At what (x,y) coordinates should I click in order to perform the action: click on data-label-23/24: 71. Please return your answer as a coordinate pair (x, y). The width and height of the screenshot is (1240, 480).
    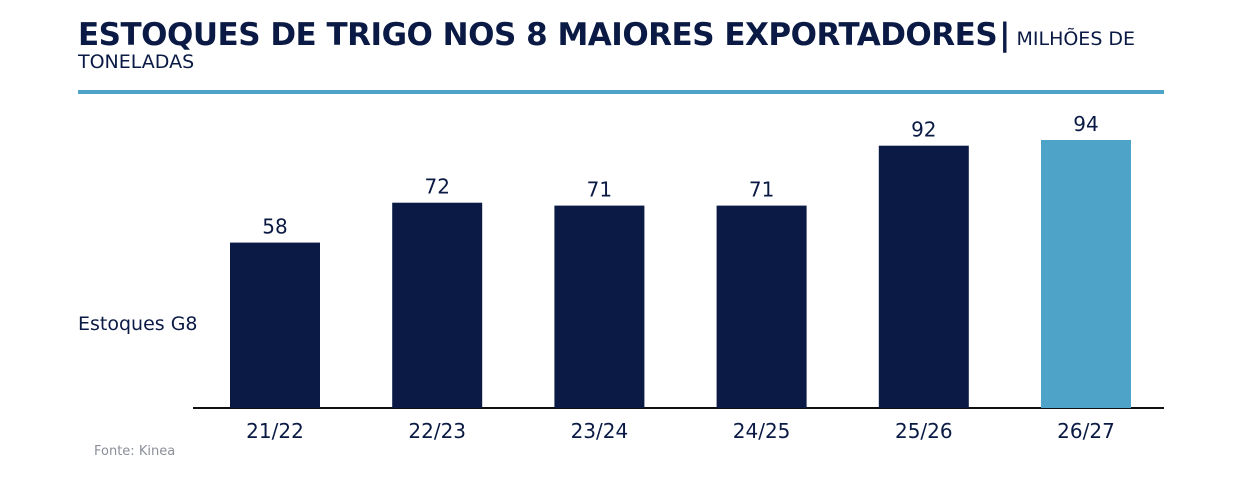
    Looking at the image, I should click on (599, 190).